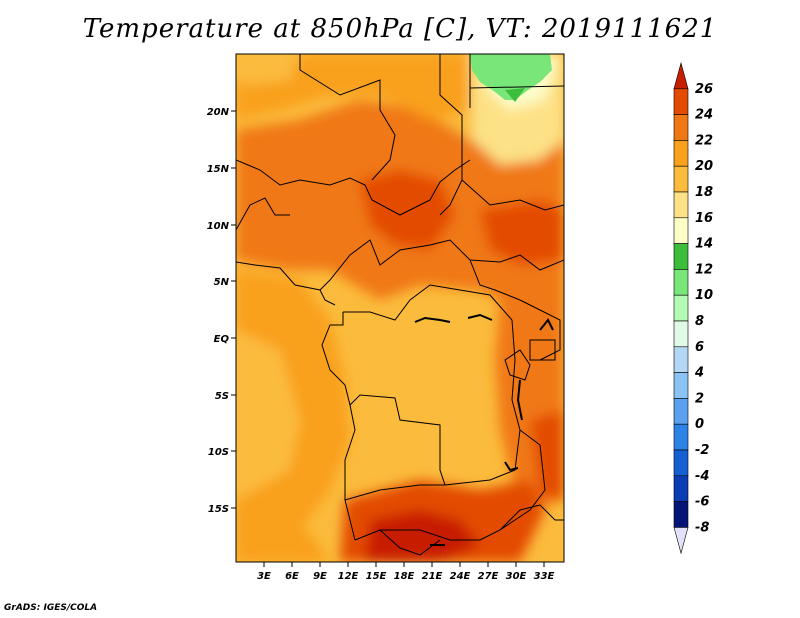  What do you see at coordinates (233, 309) in the screenshot?
I see `y-tick-marks` at bounding box center [233, 309].